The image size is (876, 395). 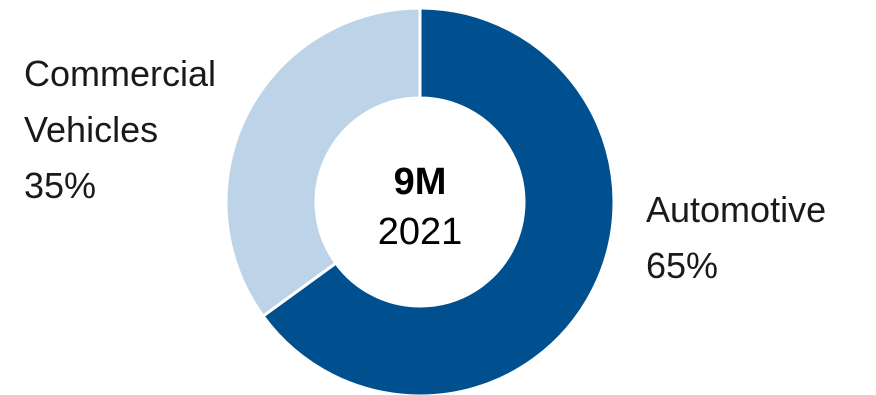 What do you see at coordinates (420, 208) in the screenshot?
I see `donut-center-text: 9M 2021` at bounding box center [420, 208].